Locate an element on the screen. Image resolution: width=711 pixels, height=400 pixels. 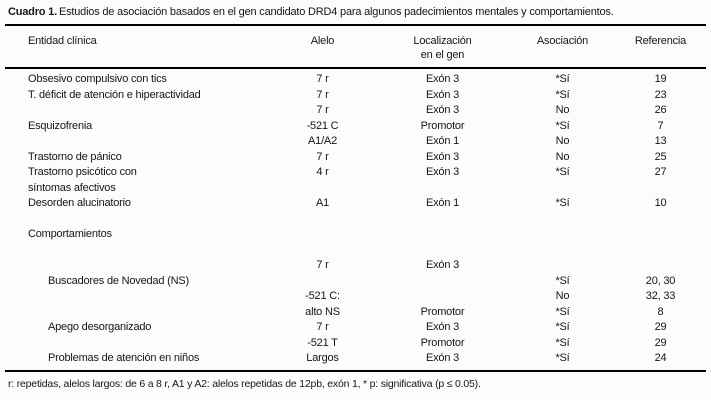
cell-alelo: Largos is located at coordinates (322, 358).